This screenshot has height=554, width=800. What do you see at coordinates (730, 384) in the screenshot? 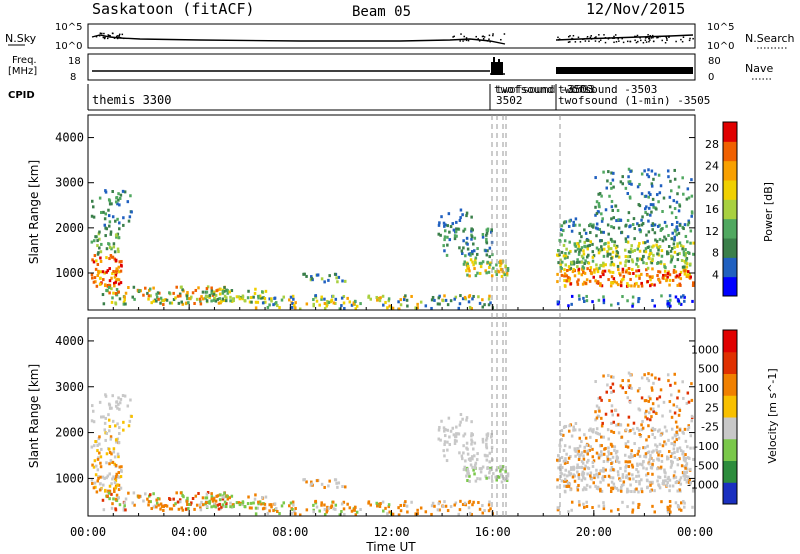
I see `velocity-colorbar-cell` at bounding box center [730, 384].